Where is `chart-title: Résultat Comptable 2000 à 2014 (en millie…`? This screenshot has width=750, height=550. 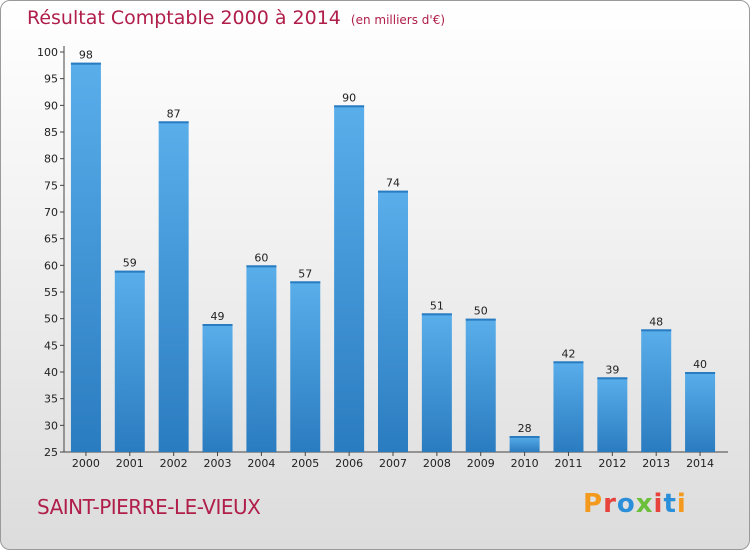 chart-title: Résultat Comptable 2000 à 2014 (en millie… is located at coordinates (236, 18).